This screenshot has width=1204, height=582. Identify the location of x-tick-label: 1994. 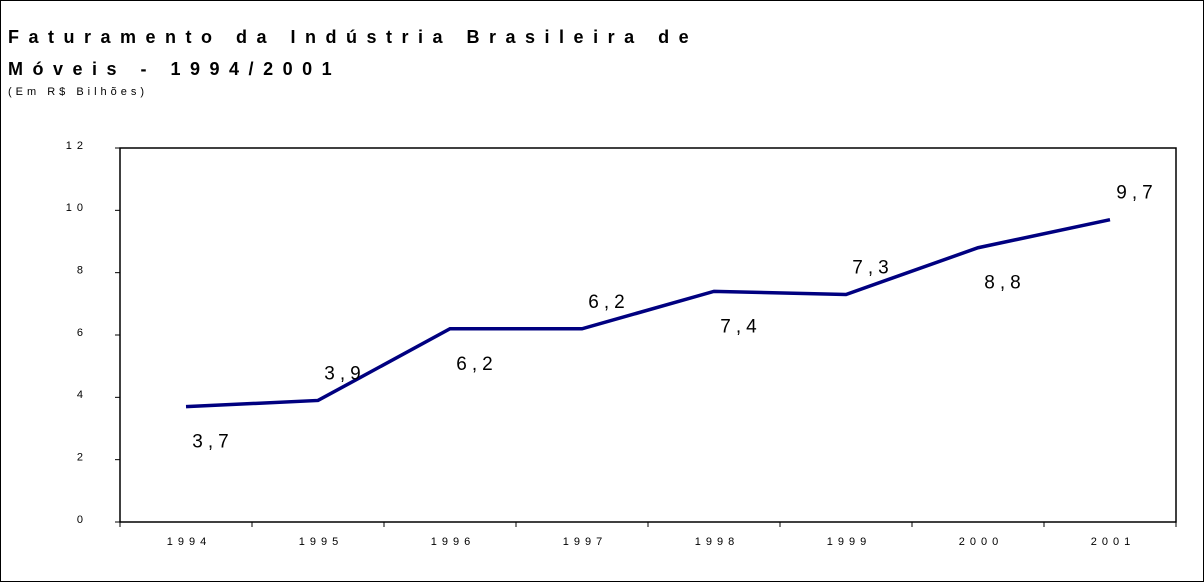
(189, 542).